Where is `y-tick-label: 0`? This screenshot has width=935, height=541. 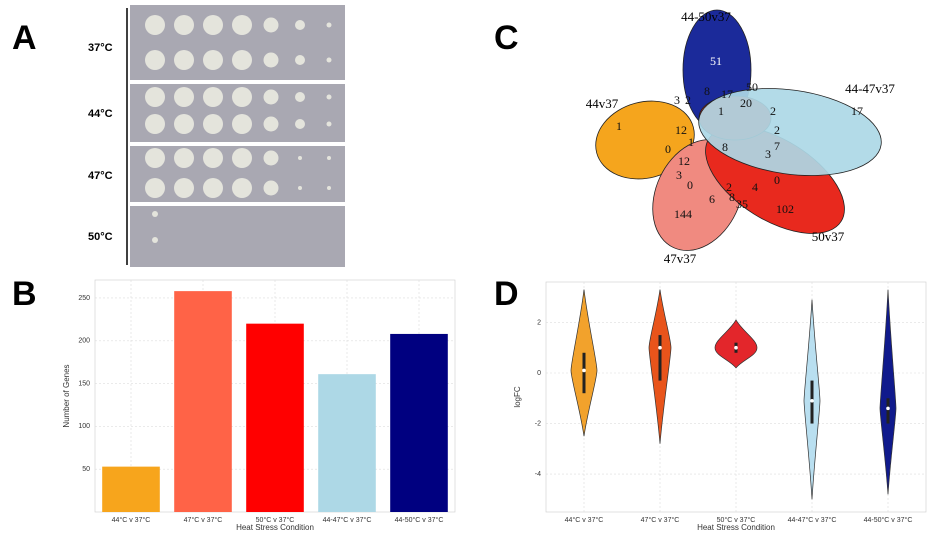
y-tick-label: 0 is located at coordinates (539, 373).